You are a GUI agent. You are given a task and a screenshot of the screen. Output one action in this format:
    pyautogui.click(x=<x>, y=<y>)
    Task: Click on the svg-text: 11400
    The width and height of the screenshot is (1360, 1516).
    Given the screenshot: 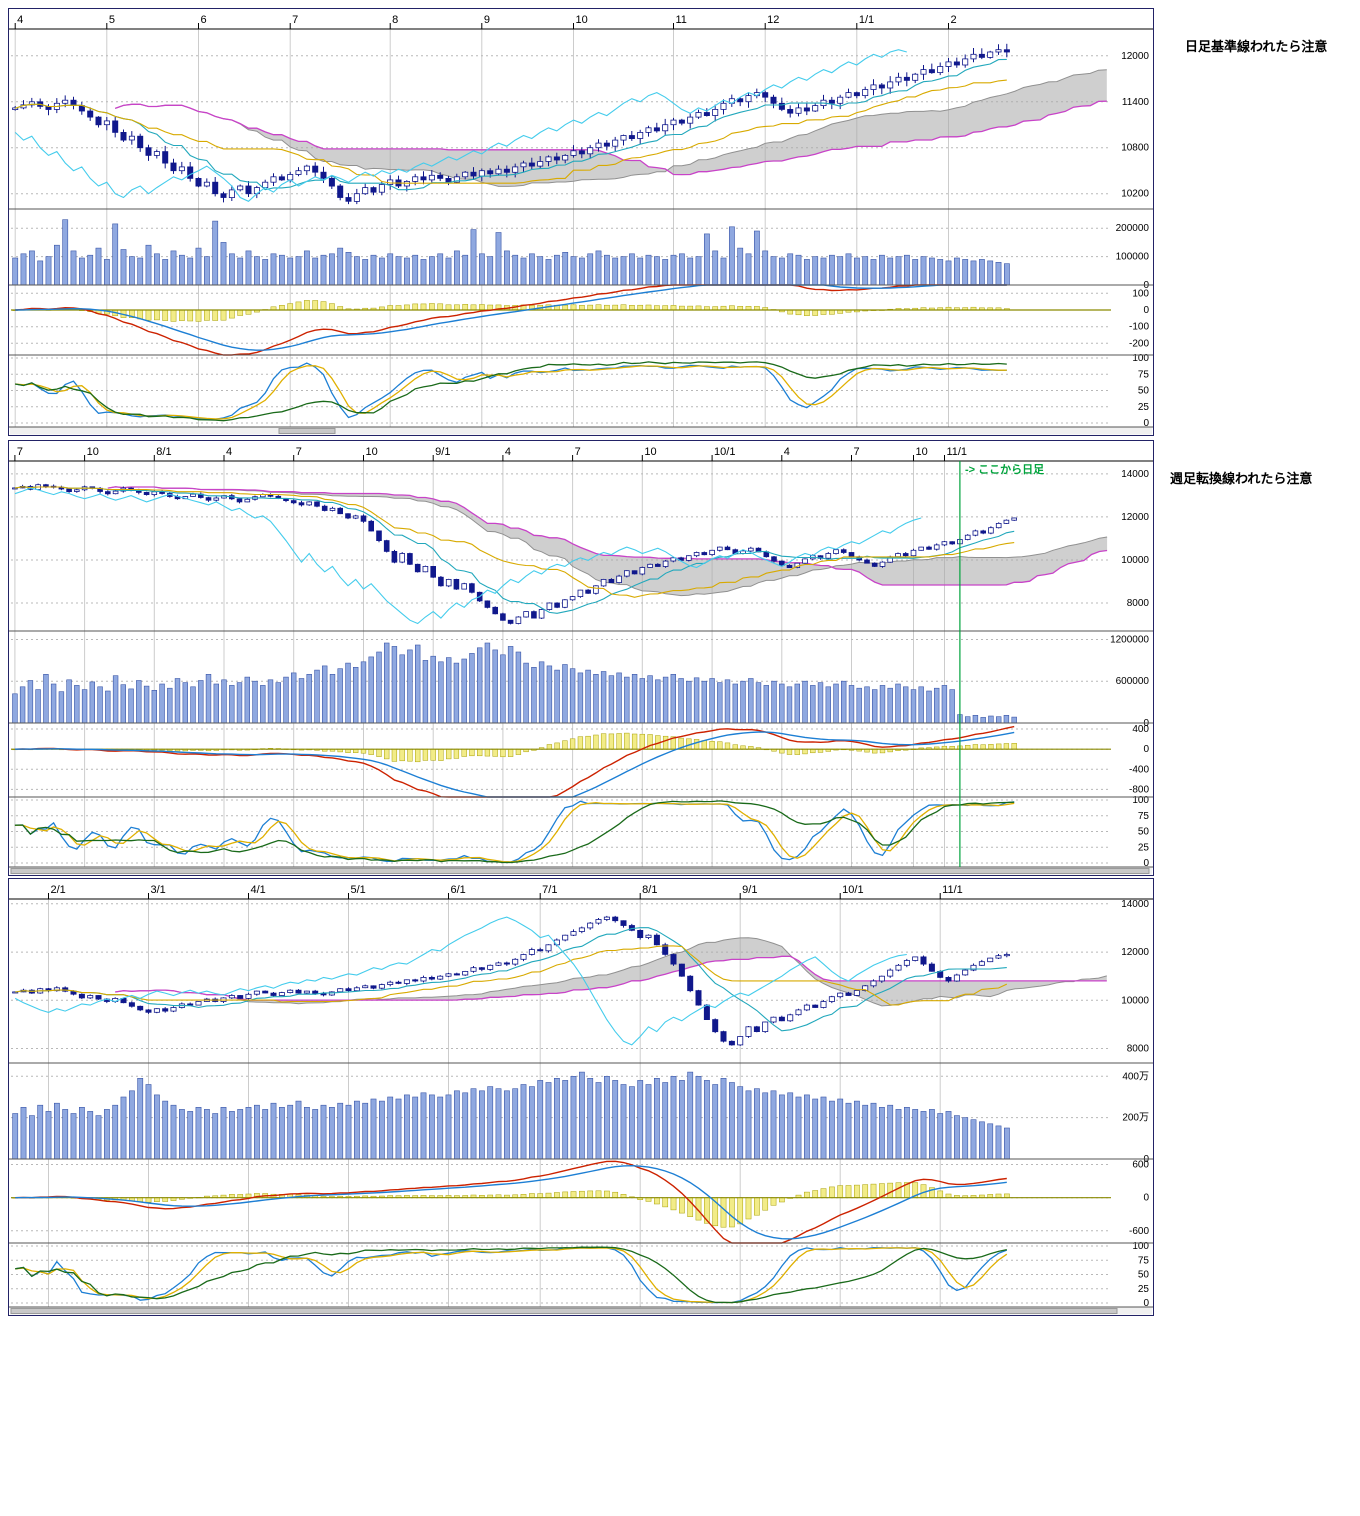 What is the action you would take?
    pyautogui.click(x=1136, y=102)
    